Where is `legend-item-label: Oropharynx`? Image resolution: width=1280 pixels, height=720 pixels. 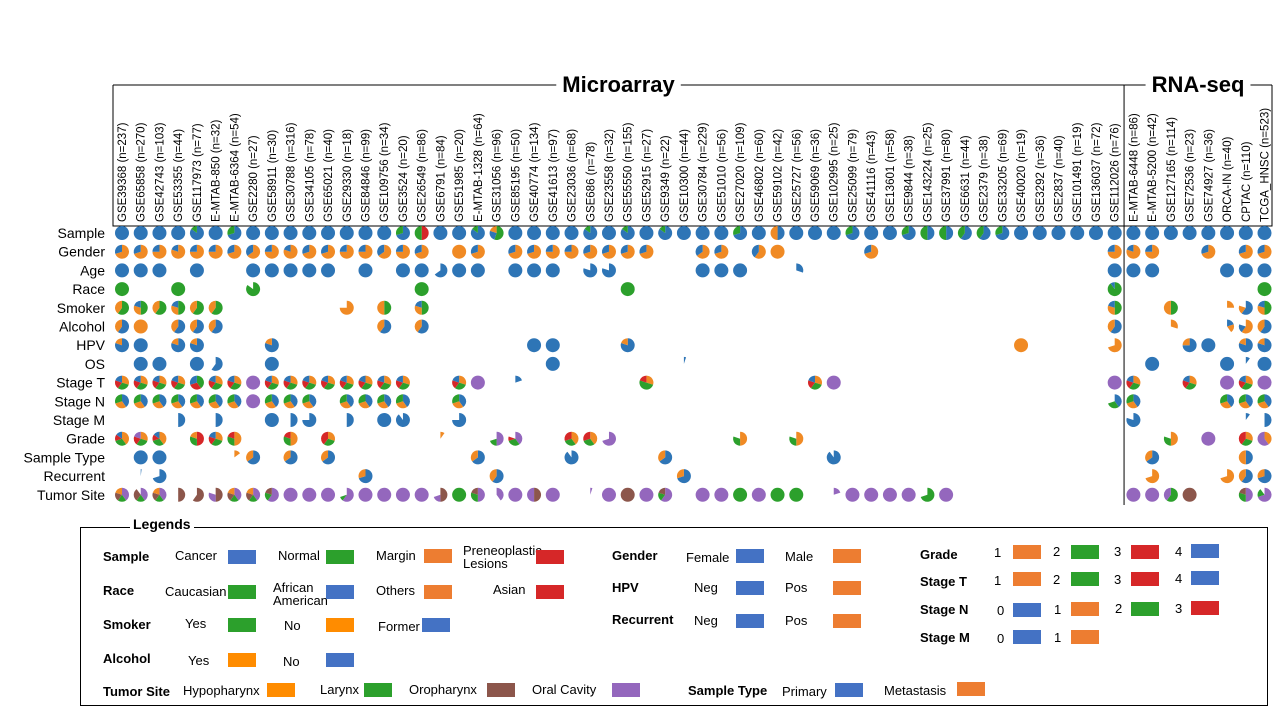
legend-item-label: Oropharynx is located at coordinates (443, 689).